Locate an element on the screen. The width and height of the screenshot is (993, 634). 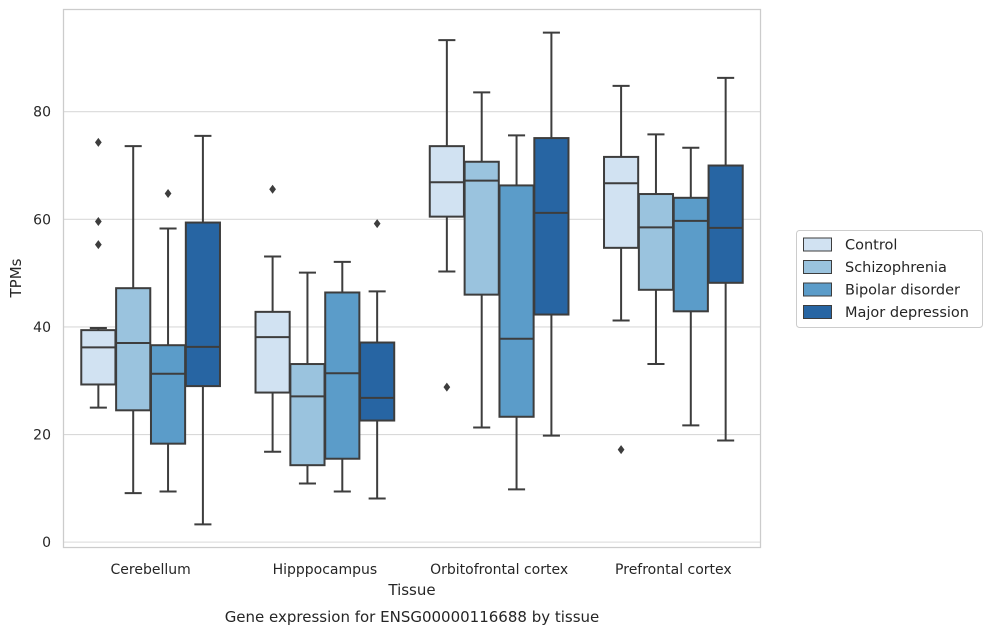
y-tick-label: 0 is located at coordinates (46, 543).